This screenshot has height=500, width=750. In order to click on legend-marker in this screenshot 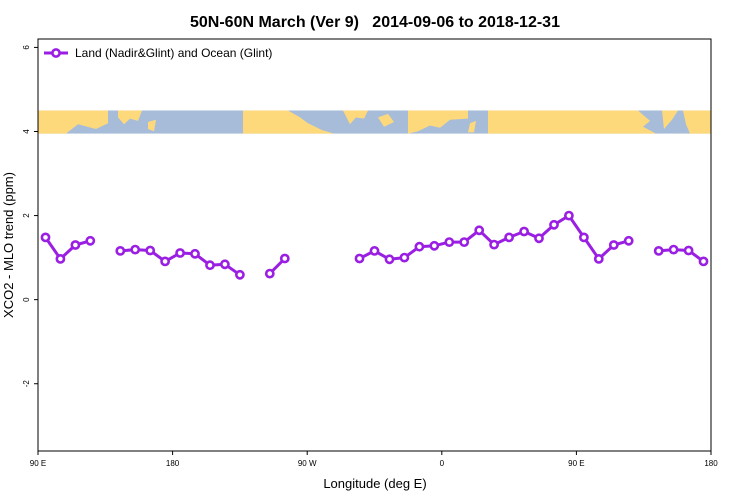, I will do `click(56, 53)`.